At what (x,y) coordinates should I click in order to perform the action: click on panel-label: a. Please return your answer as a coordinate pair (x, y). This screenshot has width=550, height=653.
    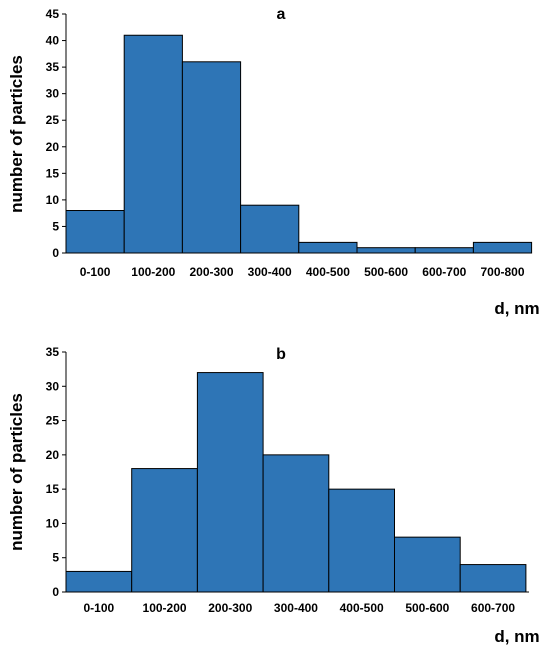
    Looking at the image, I should click on (281, 14).